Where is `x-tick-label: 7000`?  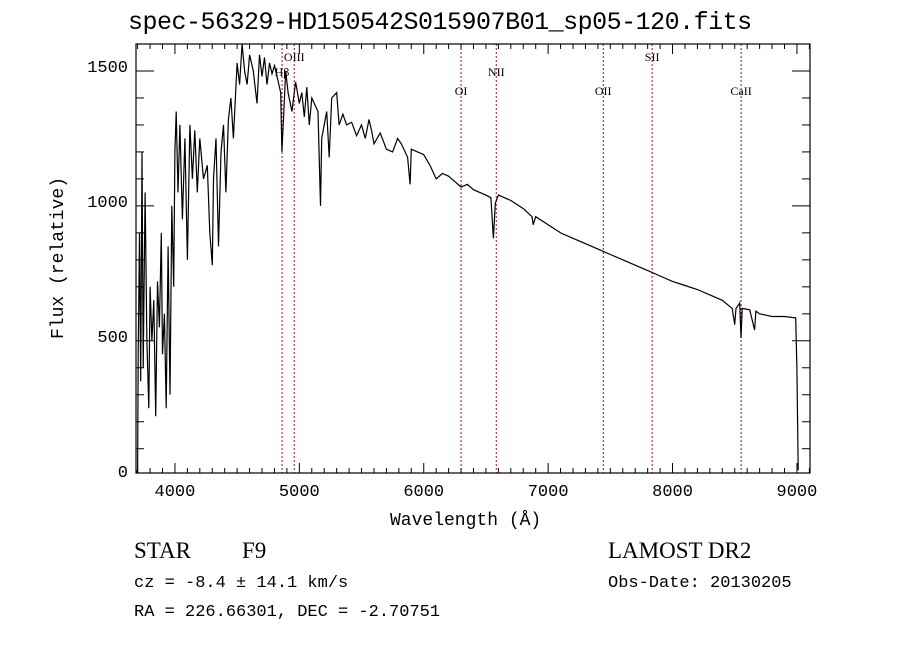
x-tick-label: 7000 is located at coordinates (548, 492).